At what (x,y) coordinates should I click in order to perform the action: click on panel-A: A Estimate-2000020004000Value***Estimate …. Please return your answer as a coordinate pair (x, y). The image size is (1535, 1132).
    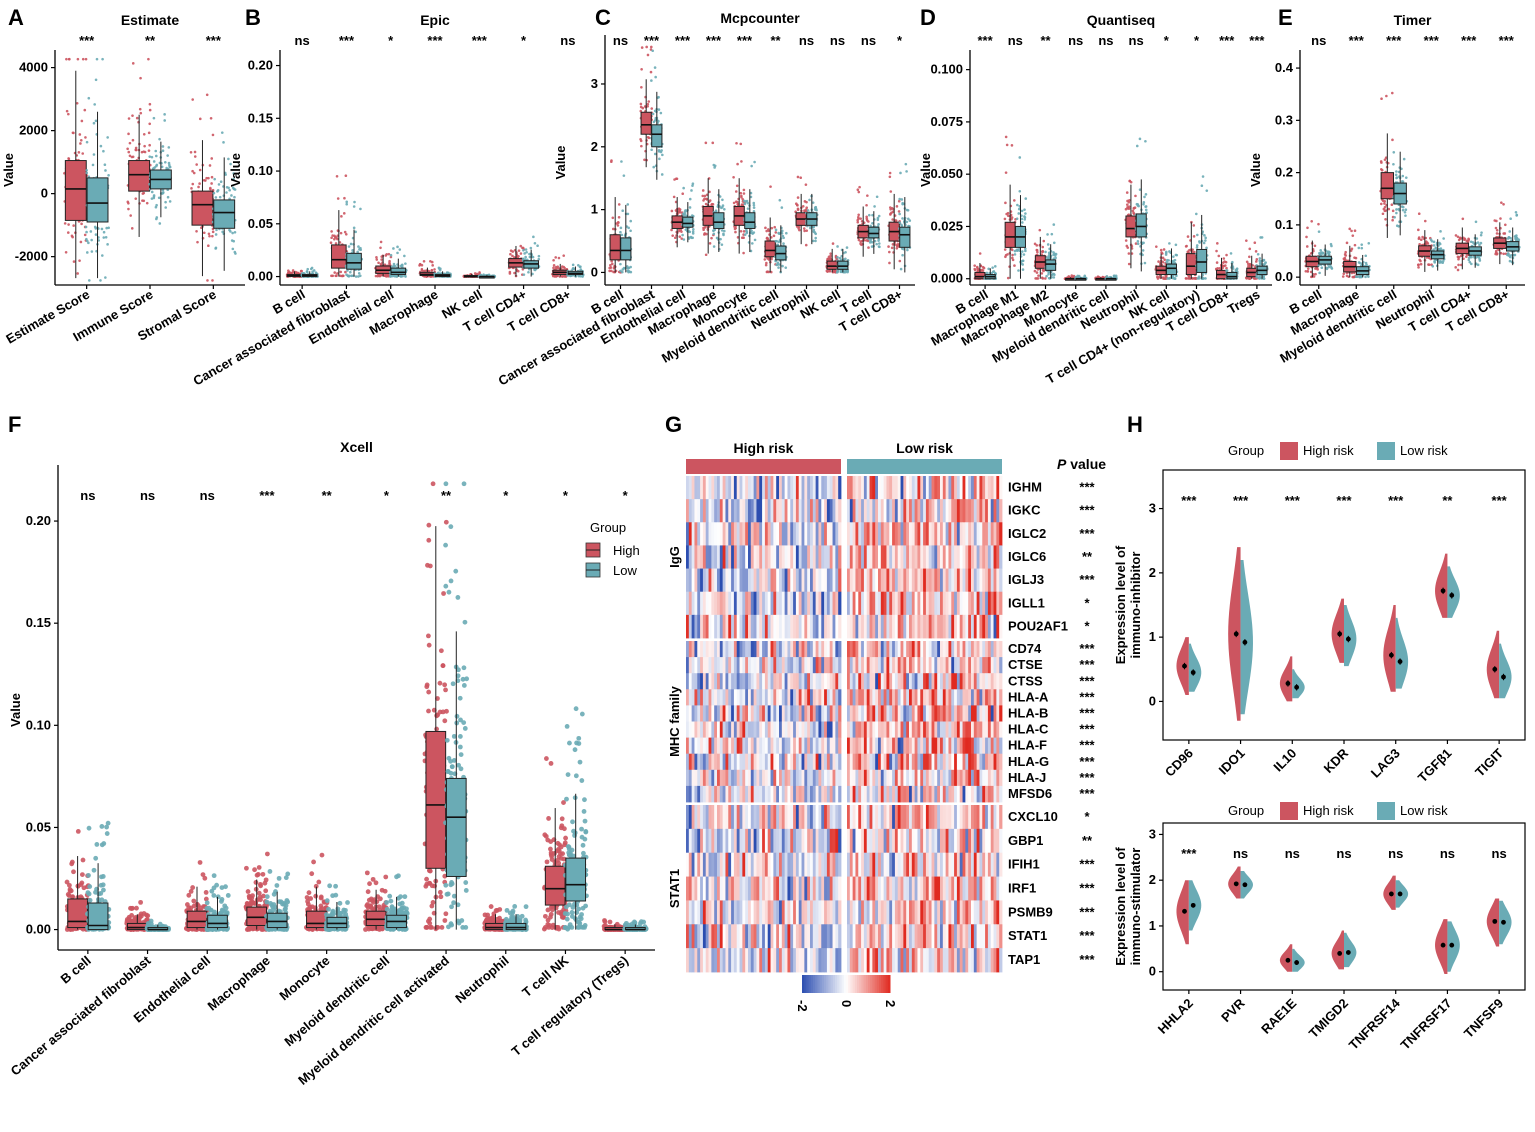
    Looking at the image, I should click on (123, 176).